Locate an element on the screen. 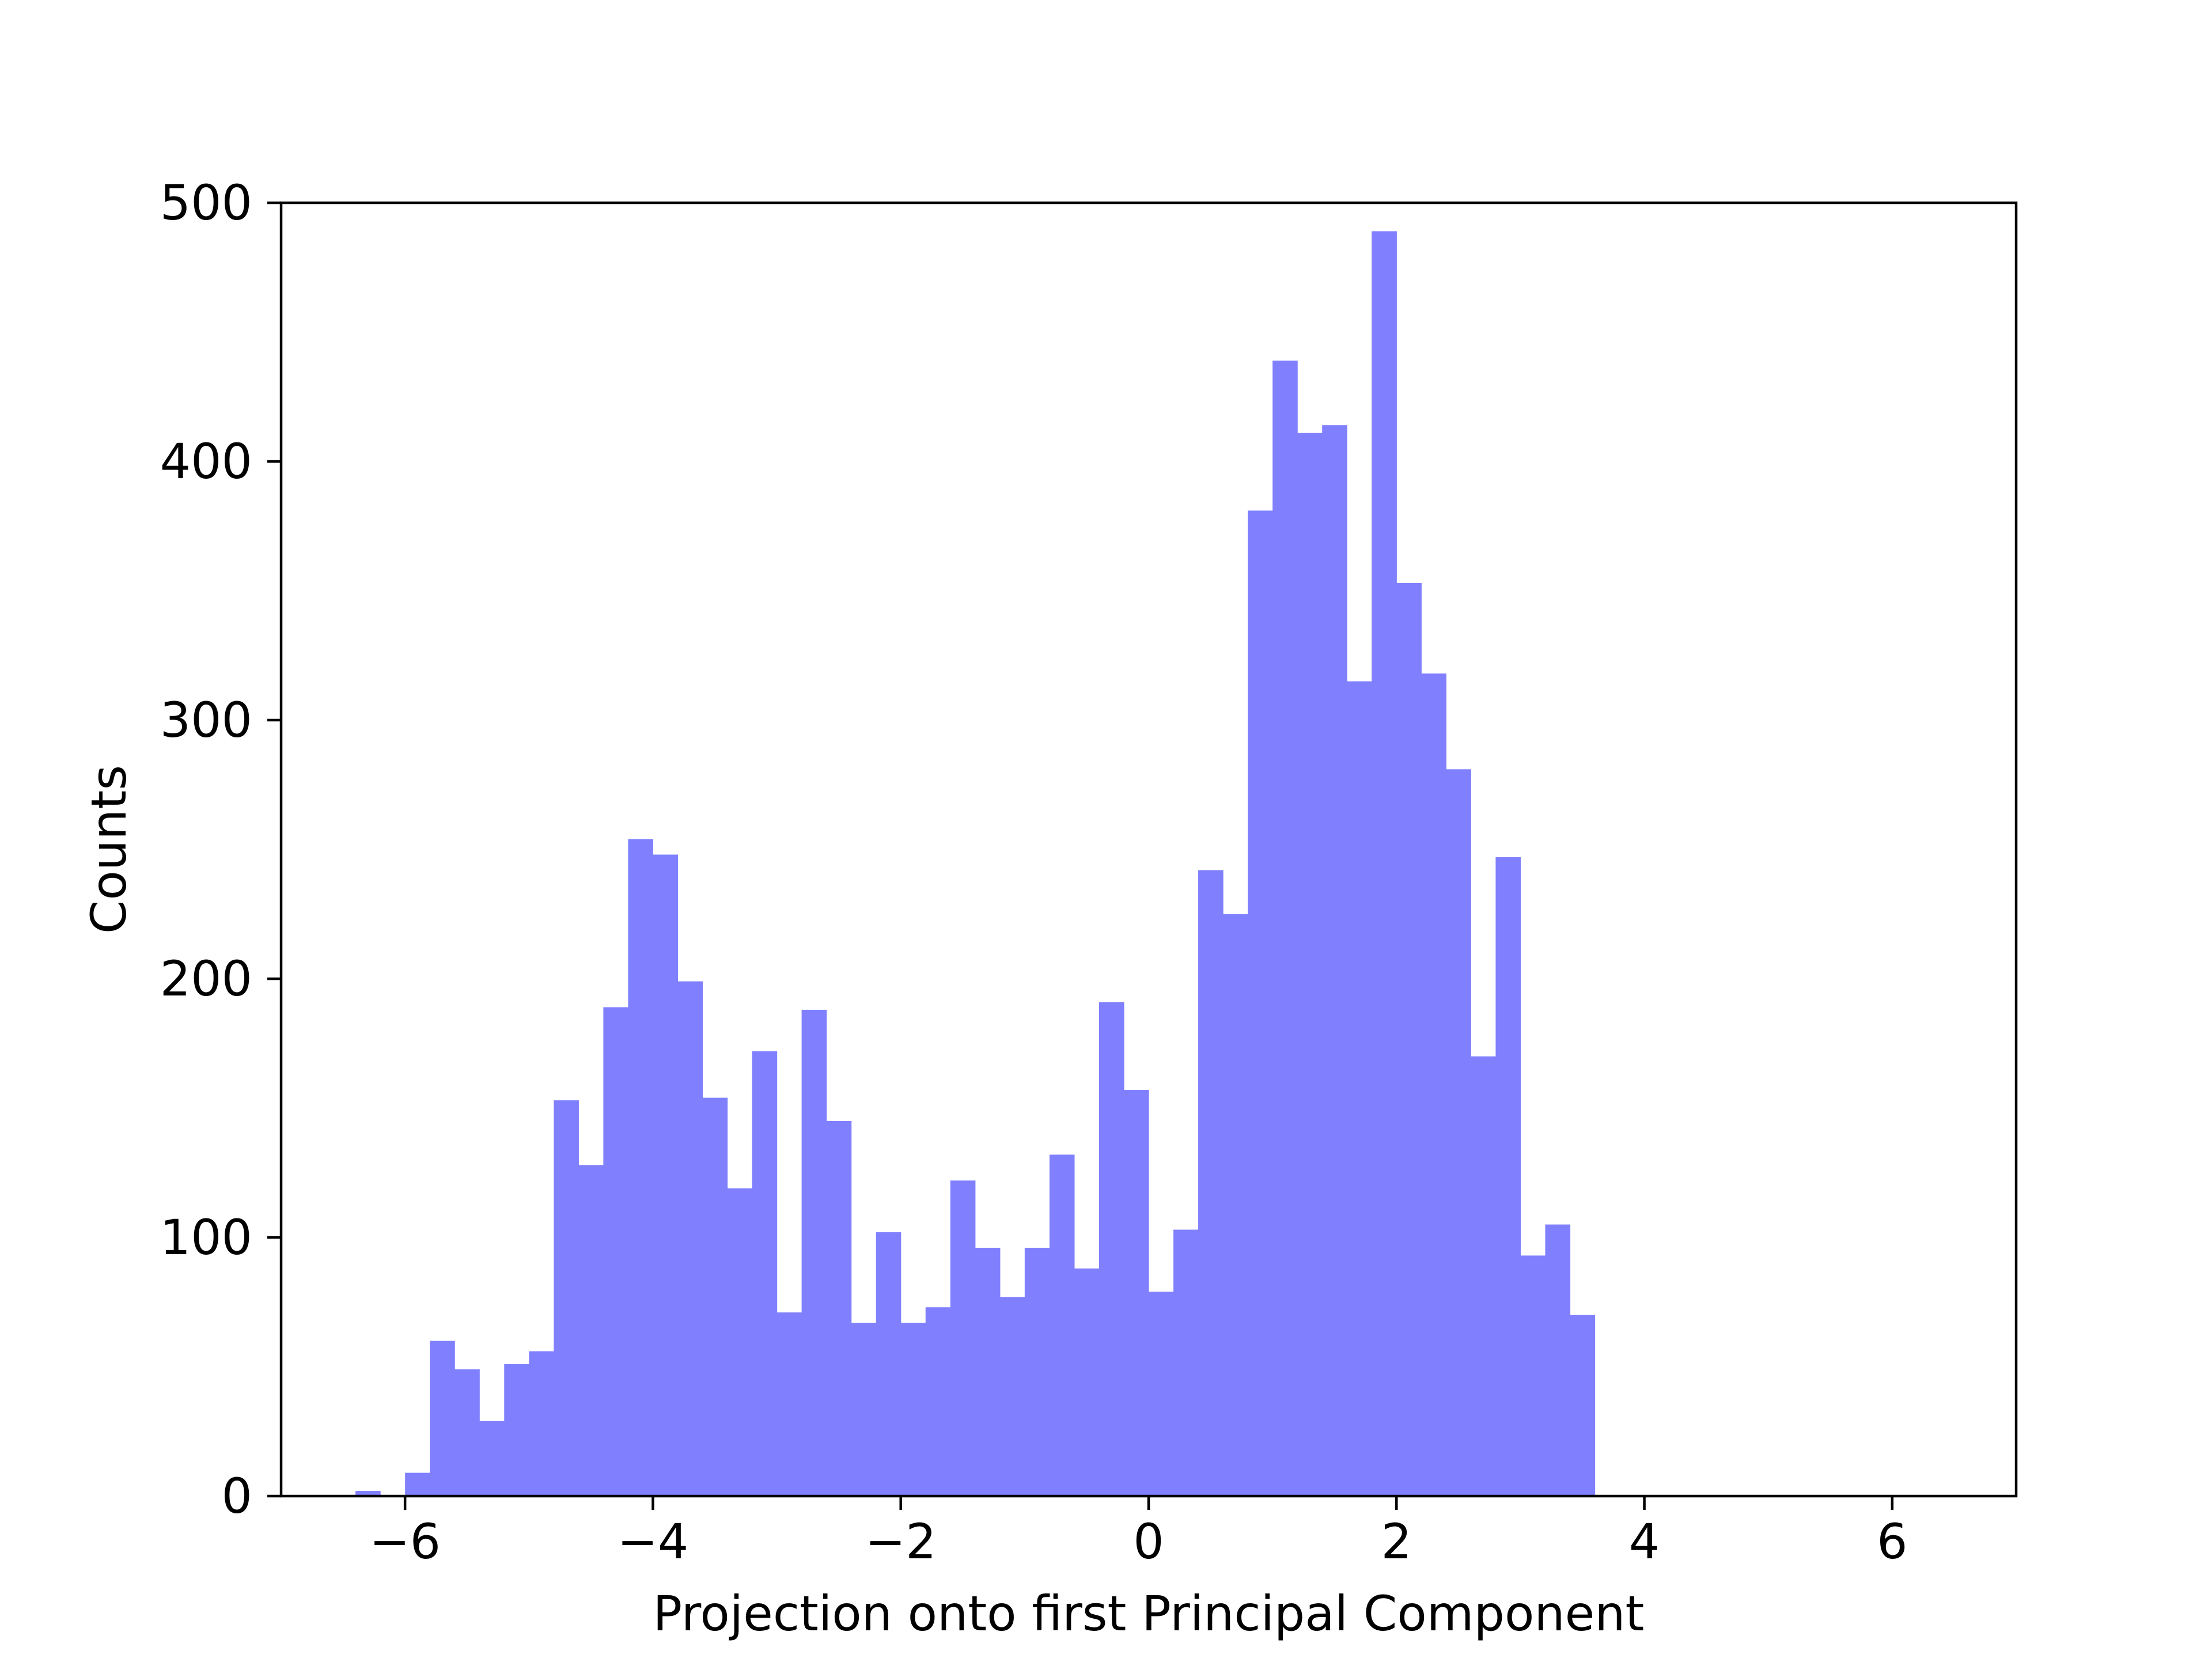  y-tick-label: 0 is located at coordinates (237, 1496).